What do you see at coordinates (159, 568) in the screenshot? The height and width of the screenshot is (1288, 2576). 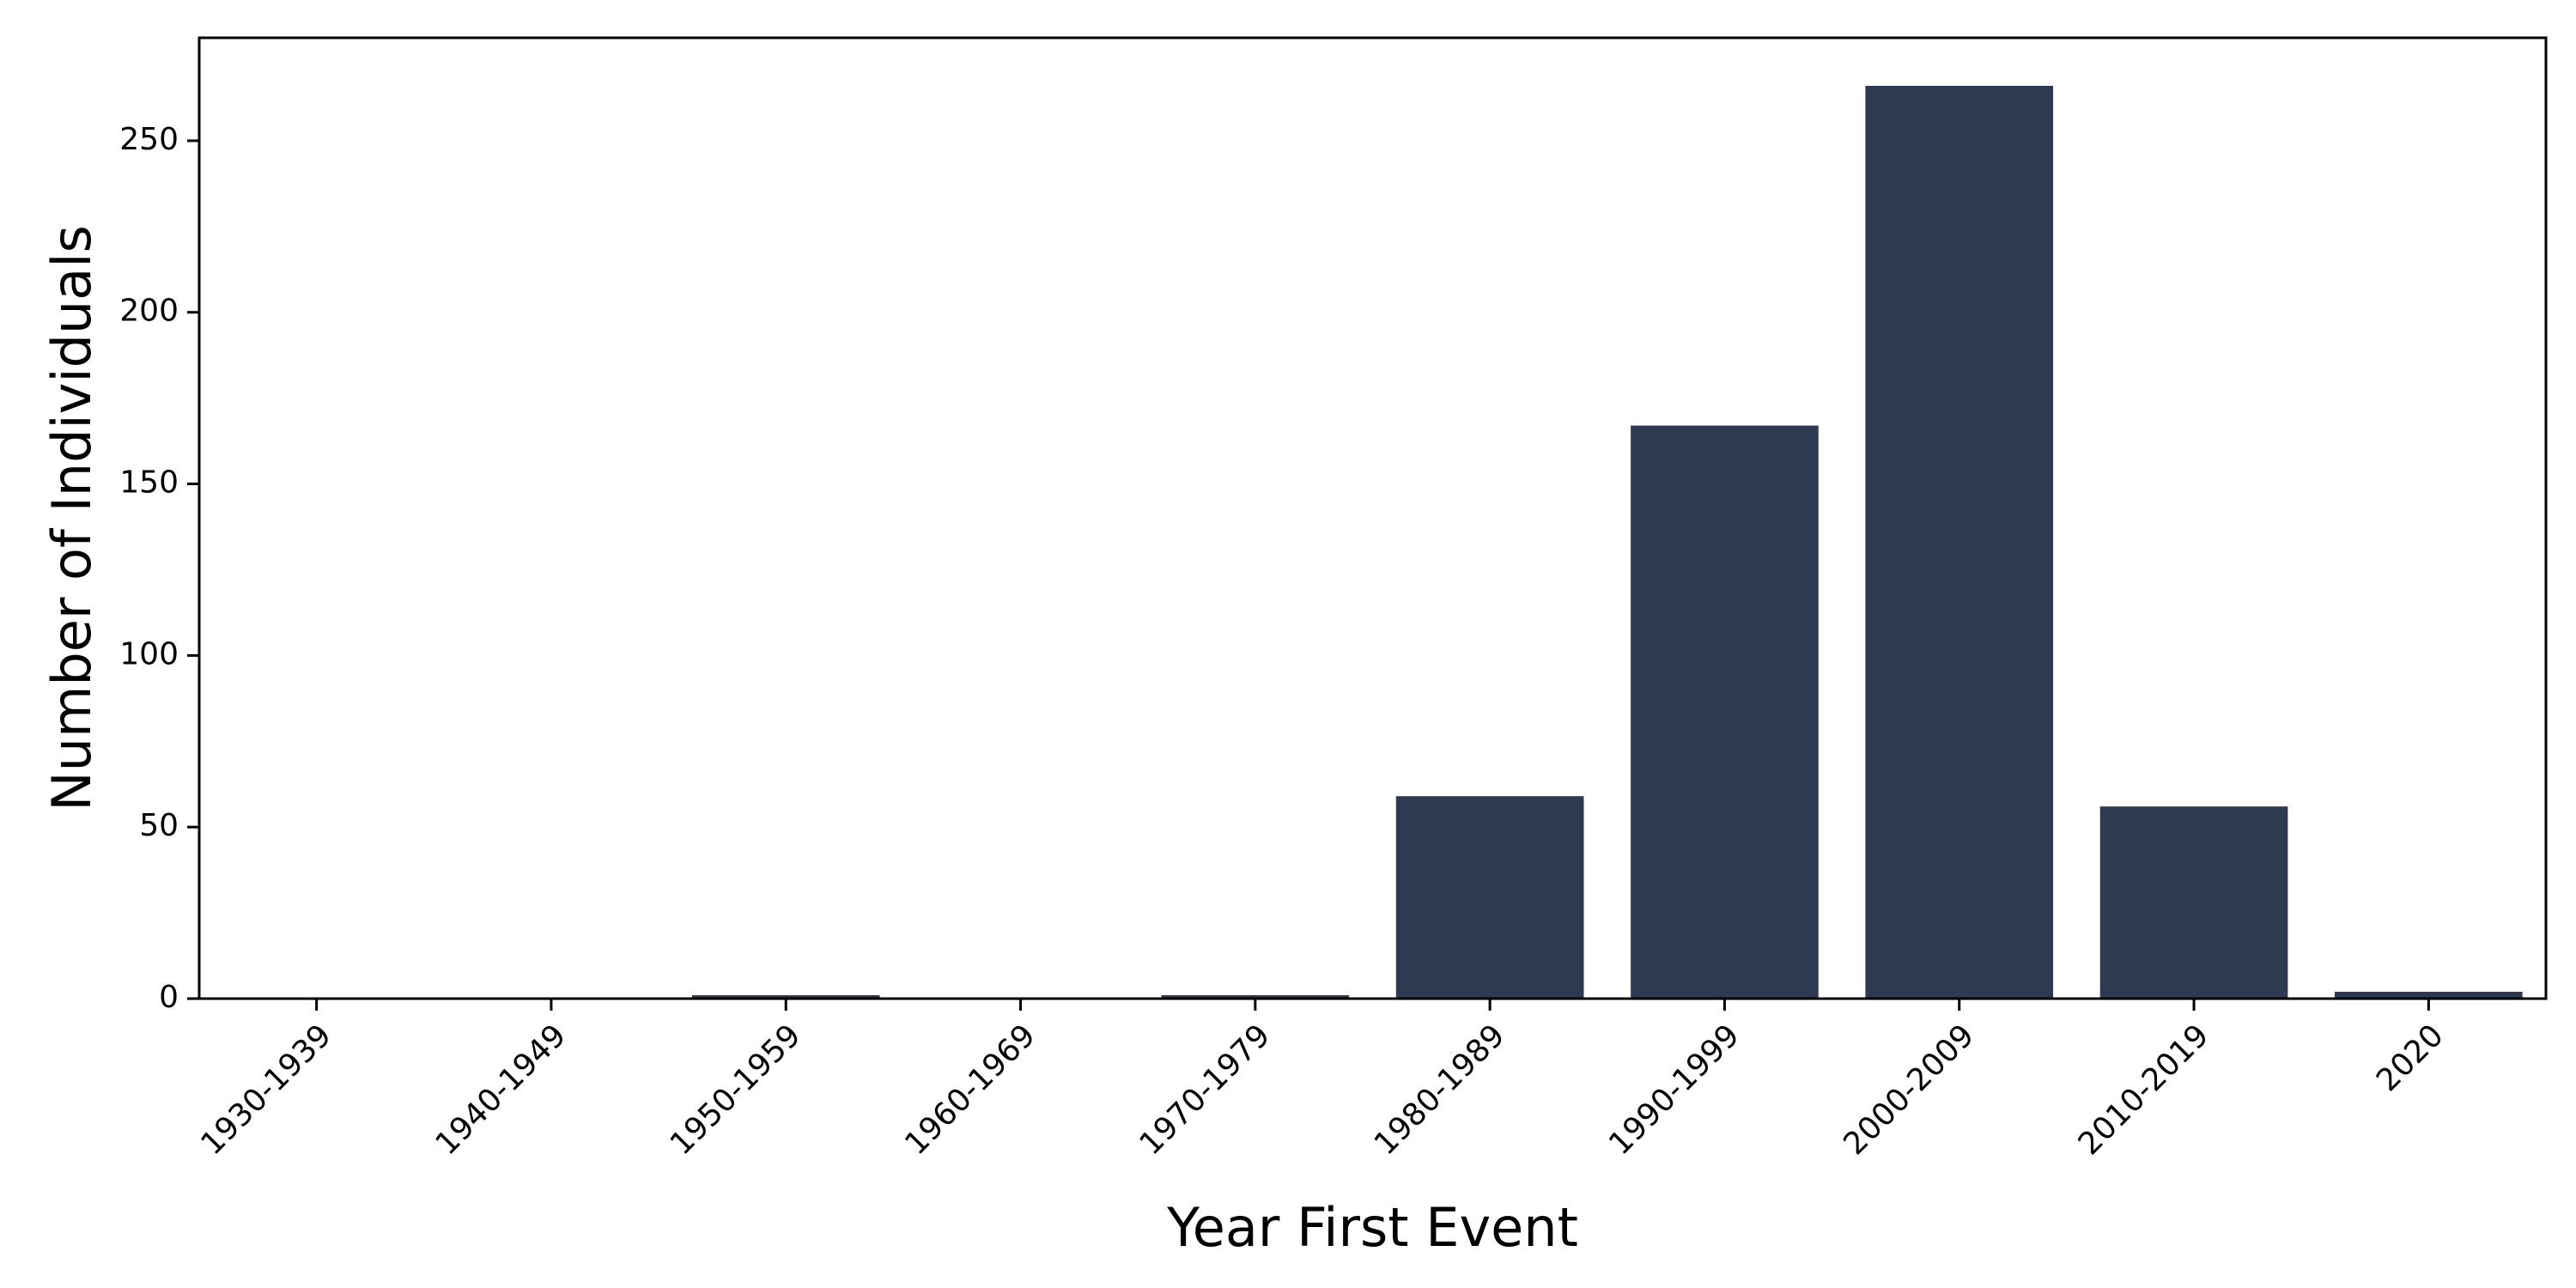 I see `y-axis: 0 50 100 150 200 250` at bounding box center [159, 568].